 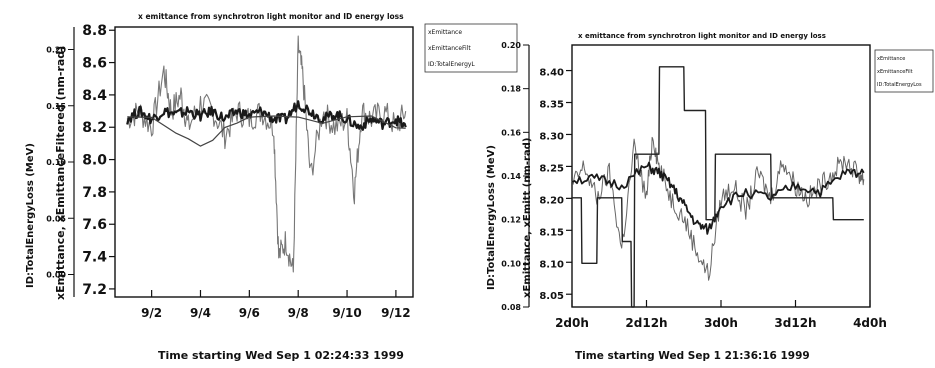 I want to click on x-axis-tick-label: 3d0h, so click(x=721, y=323).